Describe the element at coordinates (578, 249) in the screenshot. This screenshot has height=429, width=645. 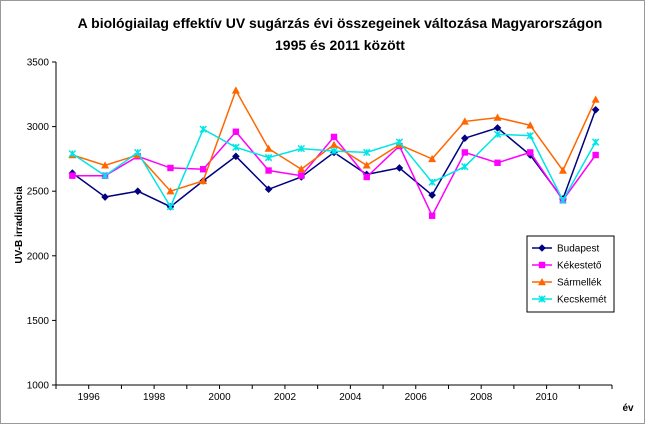
I see `legend-entry-label: Budapest` at that location.